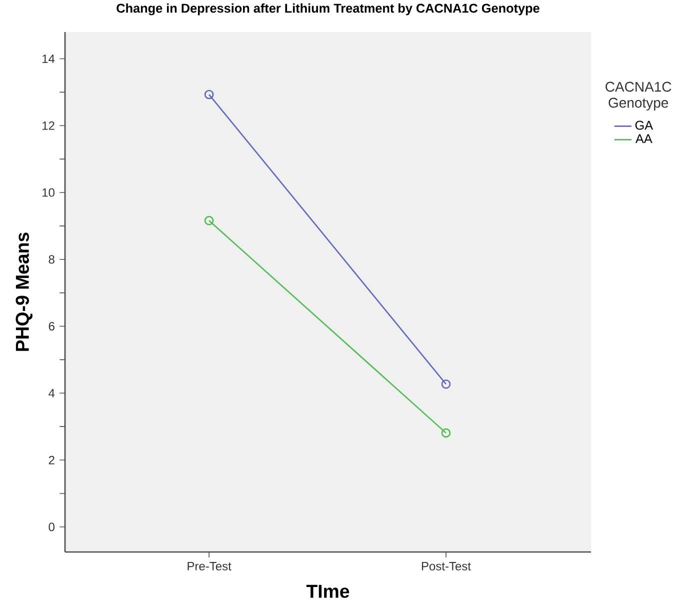 This screenshot has height=616, width=678. What do you see at coordinates (51, 460) in the screenshot?
I see `y-tick-label: 2` at bounding box center [51, 460].